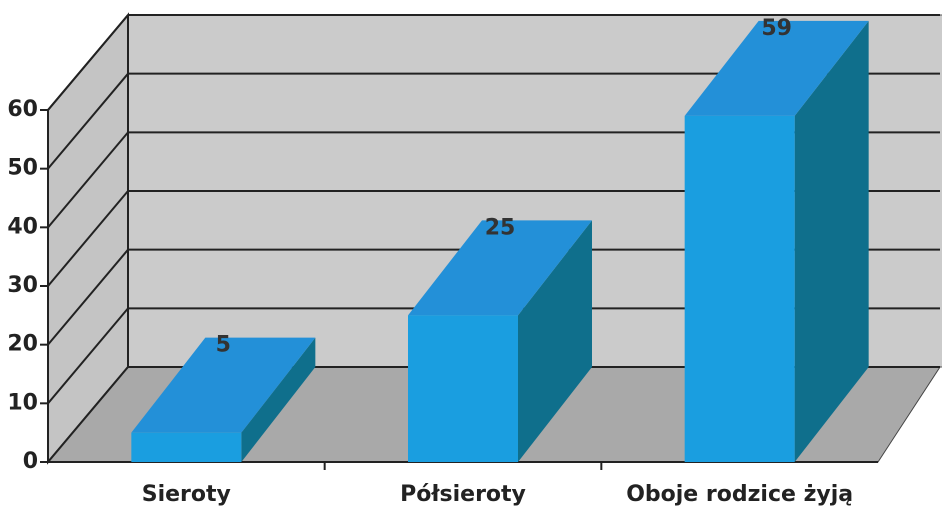 Image resolution: width=942 pixels, height=511 pixels. I want to click on data-label: 25, so click(500, 227).